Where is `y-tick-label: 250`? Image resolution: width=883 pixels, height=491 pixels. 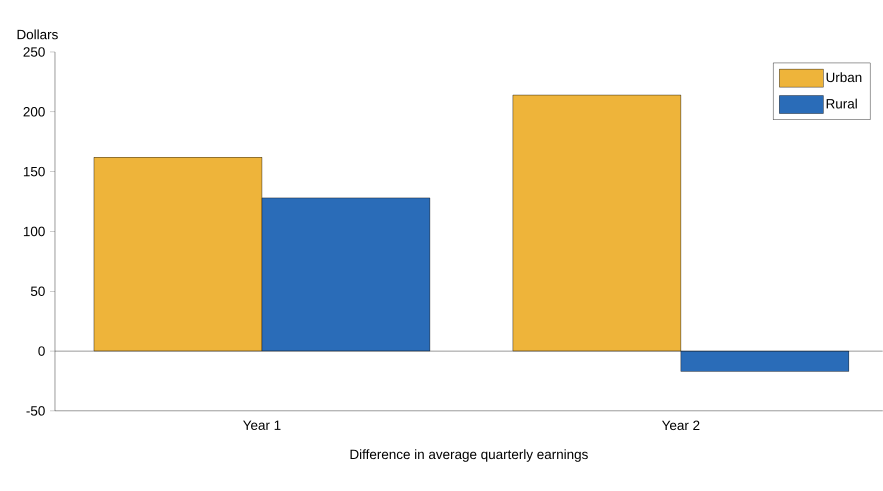 y-tick-label: 250 is located at coordinates (34, 52).